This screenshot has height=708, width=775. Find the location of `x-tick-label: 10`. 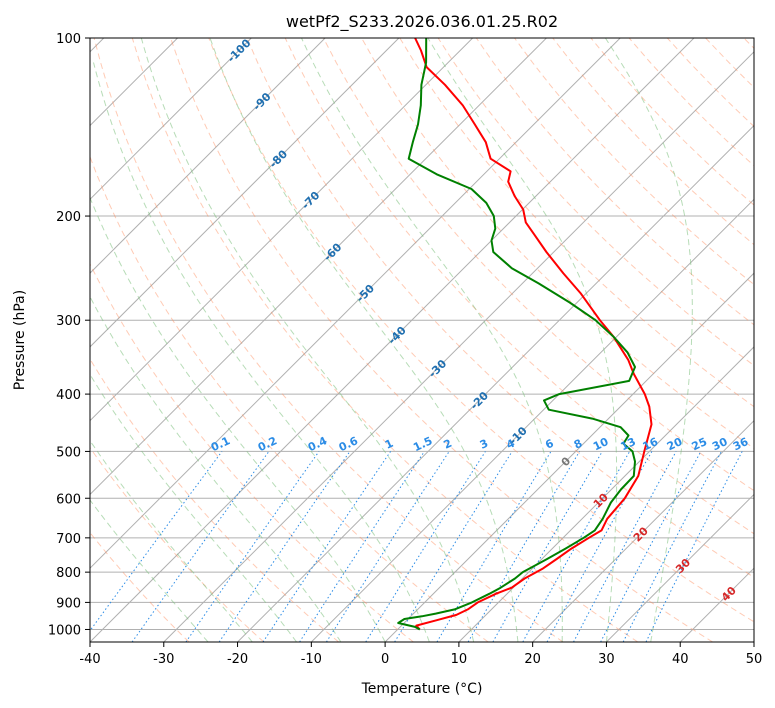

x-tick-label: 10 is located at coordinates (459, 659).